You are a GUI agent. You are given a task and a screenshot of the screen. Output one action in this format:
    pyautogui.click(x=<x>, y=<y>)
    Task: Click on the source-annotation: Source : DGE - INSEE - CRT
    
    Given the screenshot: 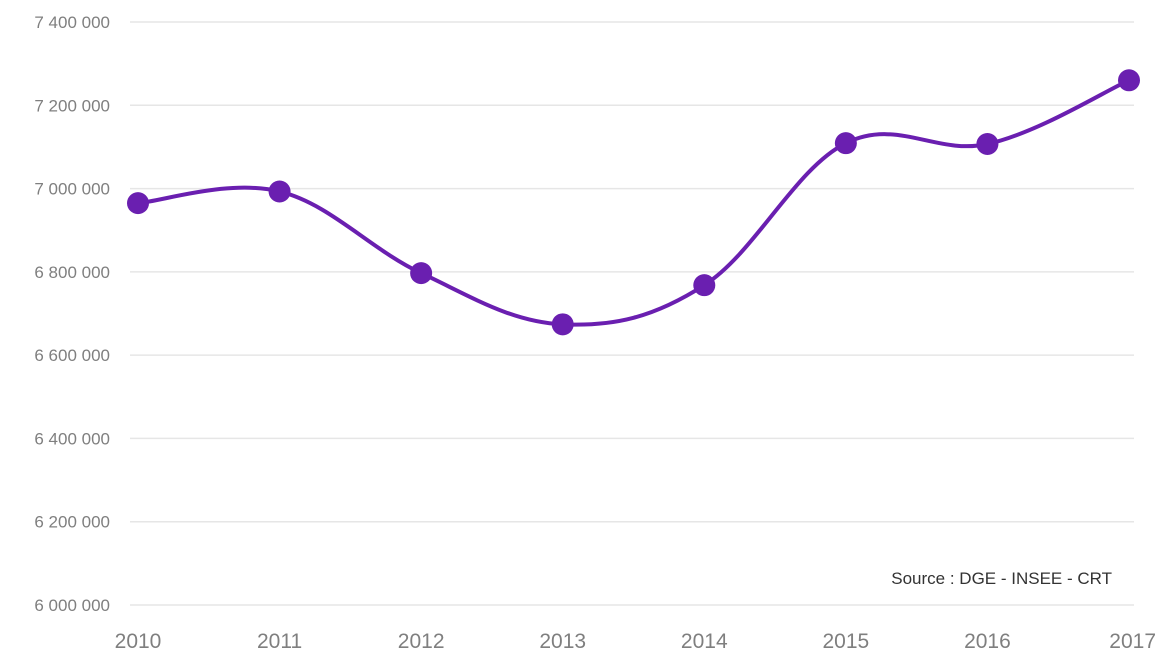 What is the action you would take?
    pyautogui.click(x=1001, y=578)
    